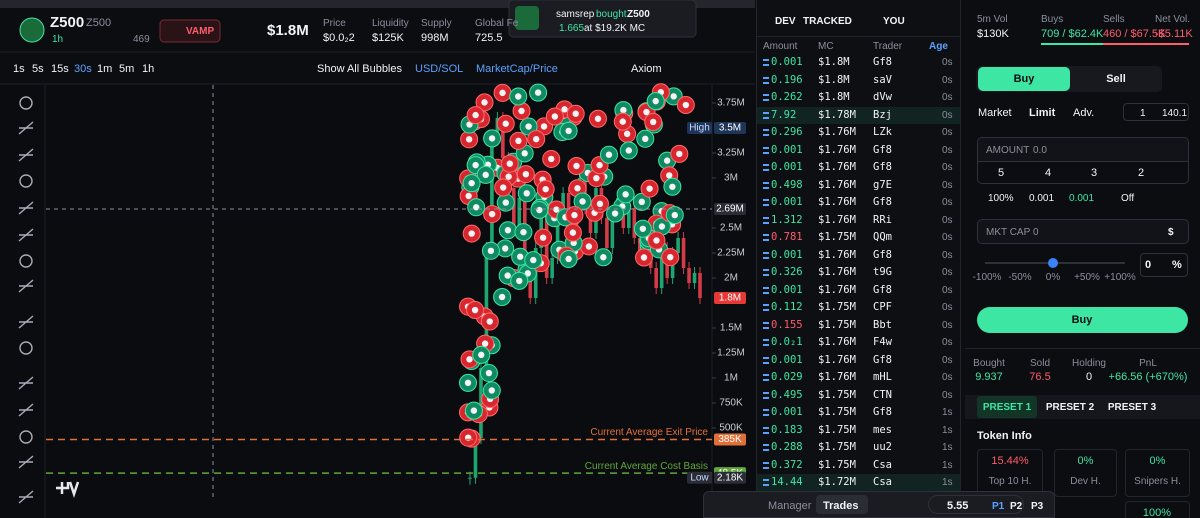  I want to click on trade-age: 1s, so click(947, 465).